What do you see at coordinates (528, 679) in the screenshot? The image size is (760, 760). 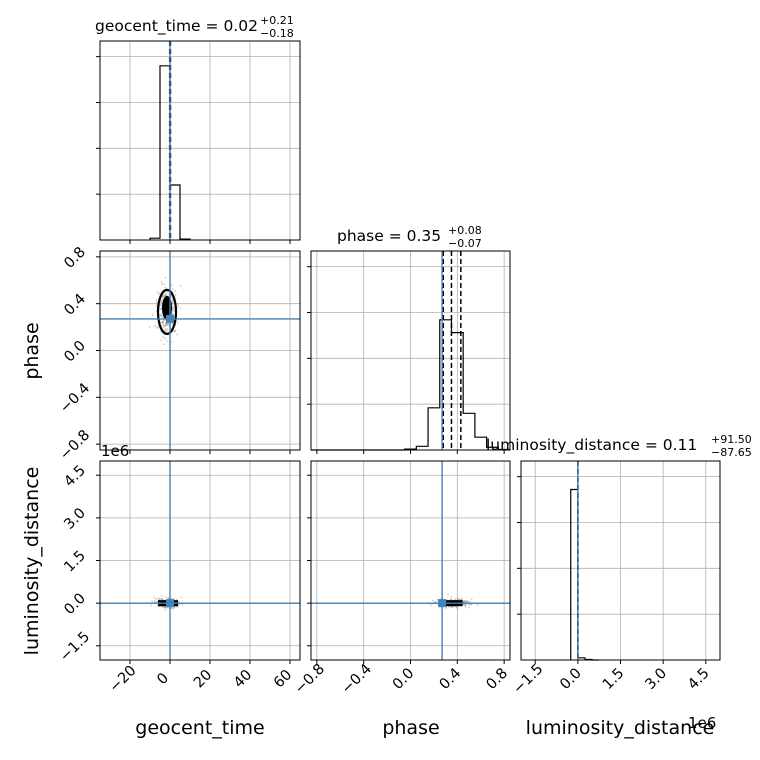 I see `x-tick-label: −1.5` at bounding box center [528, 679].